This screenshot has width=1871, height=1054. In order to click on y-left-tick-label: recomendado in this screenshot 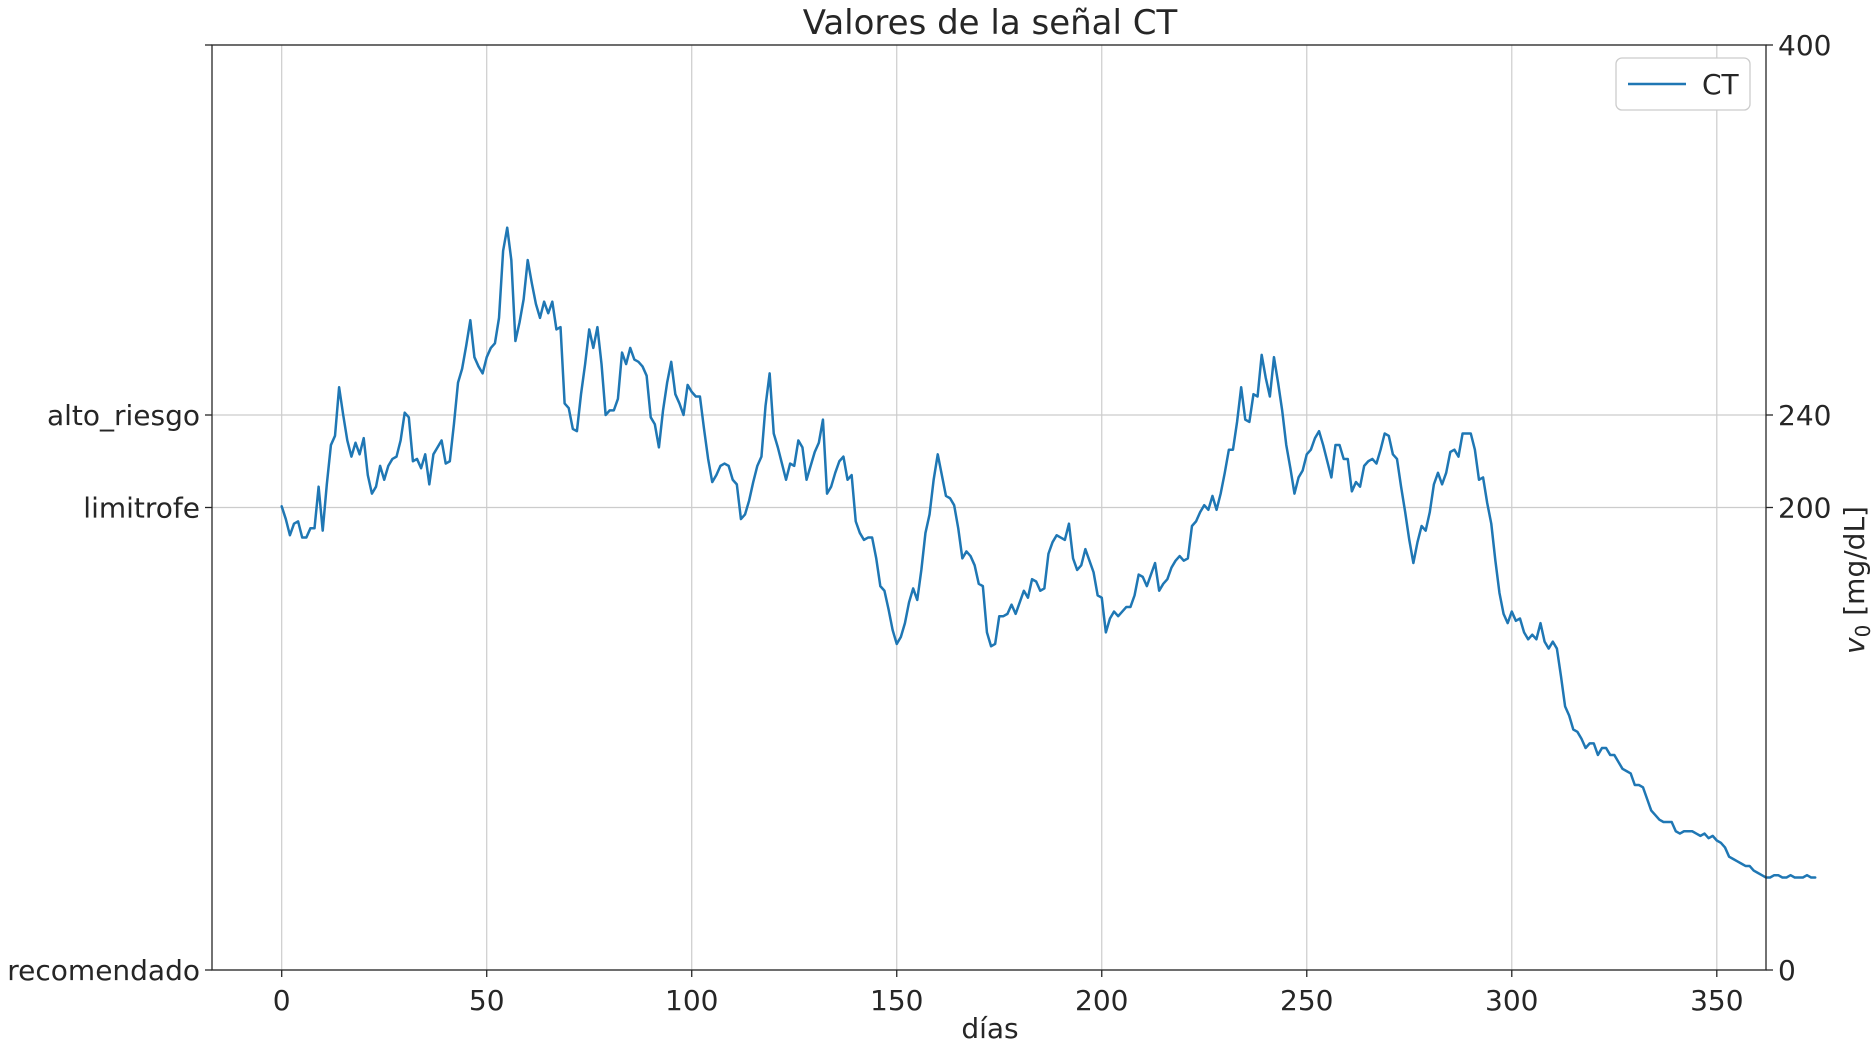, I will do `click(103, 970)`.